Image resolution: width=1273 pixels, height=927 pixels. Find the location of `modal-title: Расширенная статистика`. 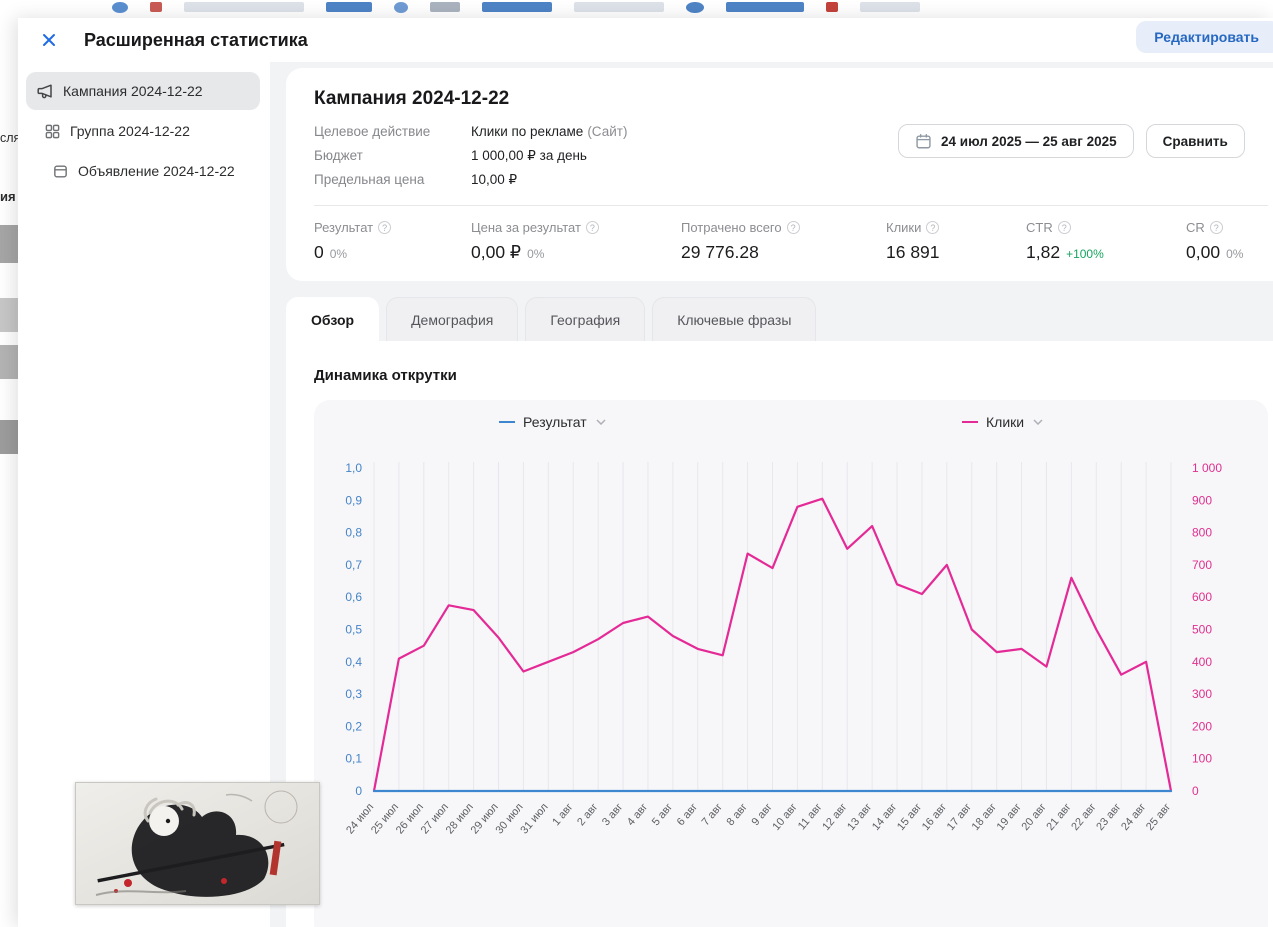

modal-title: Расширенная статистика is located at coordinates (196, 39).